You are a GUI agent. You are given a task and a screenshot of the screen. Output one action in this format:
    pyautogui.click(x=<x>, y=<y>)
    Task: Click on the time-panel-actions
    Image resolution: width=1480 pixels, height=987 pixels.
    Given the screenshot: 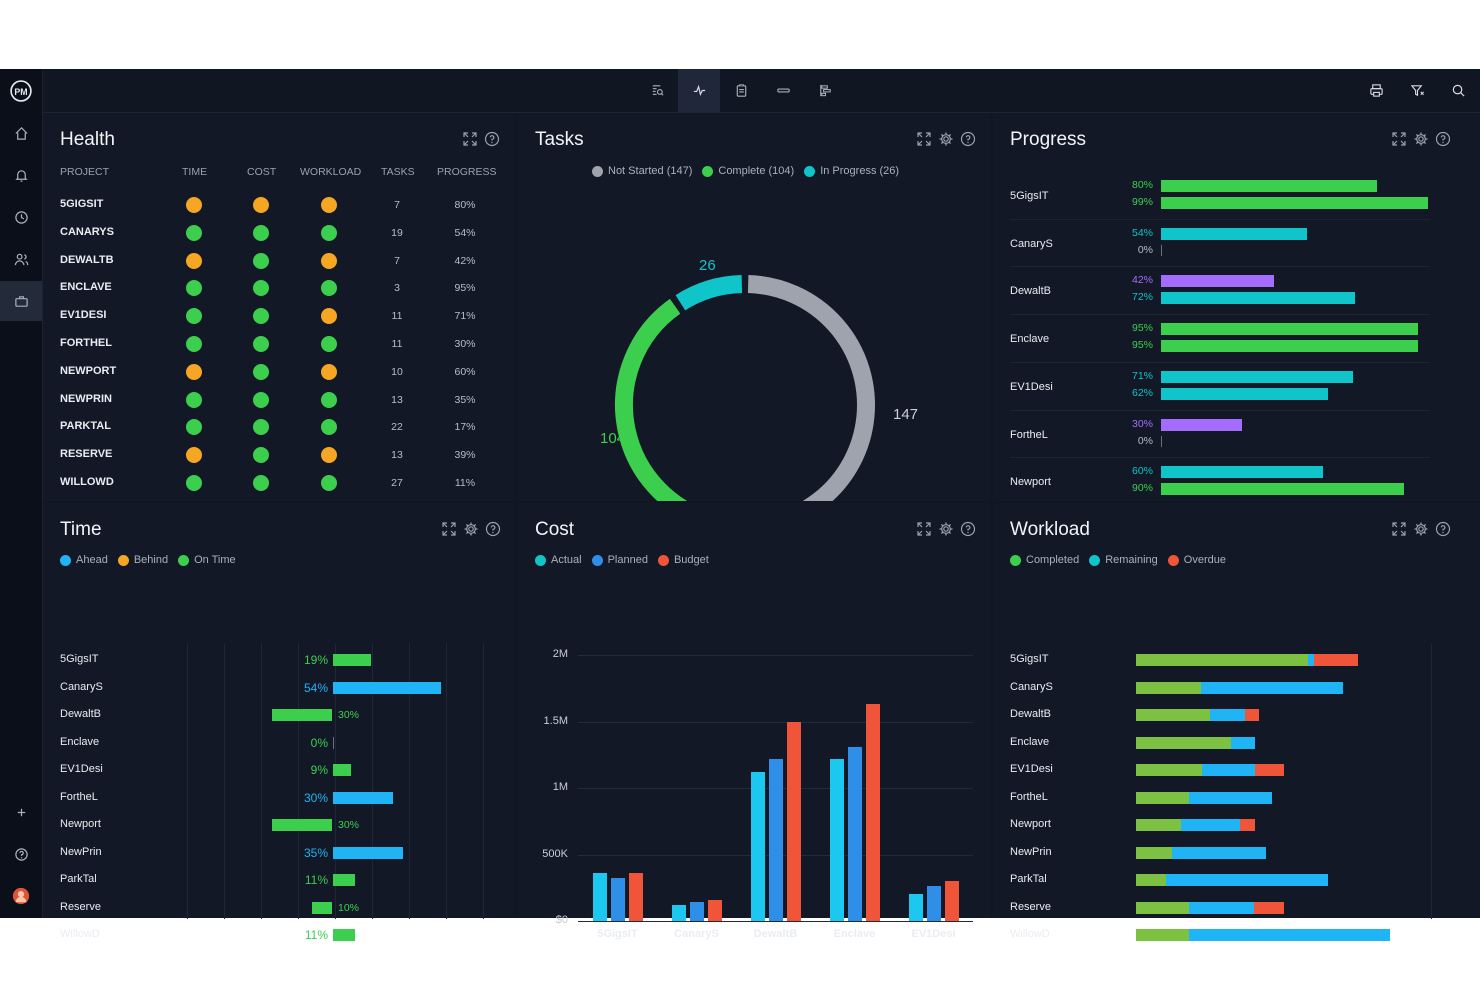 What is the action you would take?
    pyautogui.click(x=471, y=529)
    